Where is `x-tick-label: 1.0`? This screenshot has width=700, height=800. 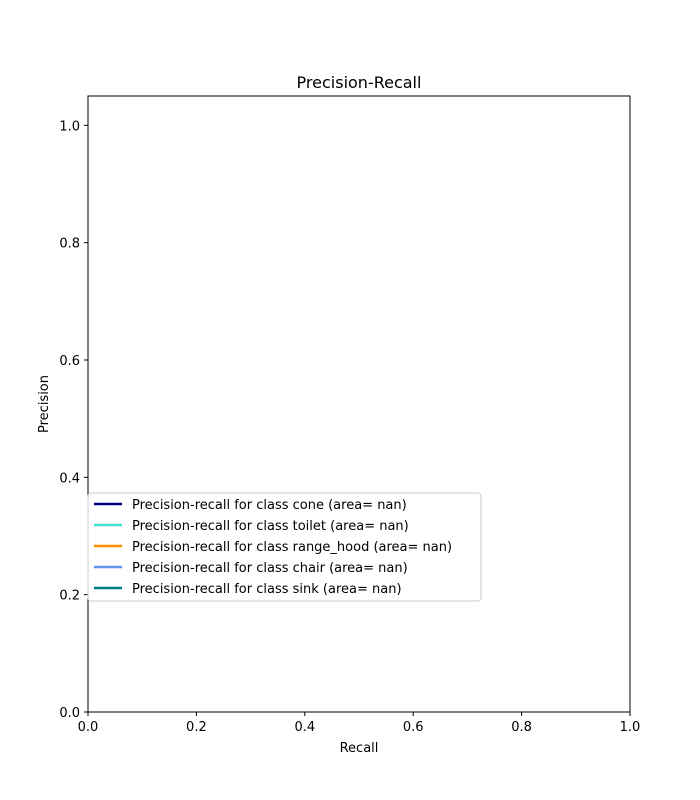
x-tick-label: 1.0 is located at coordinates (630, 727).